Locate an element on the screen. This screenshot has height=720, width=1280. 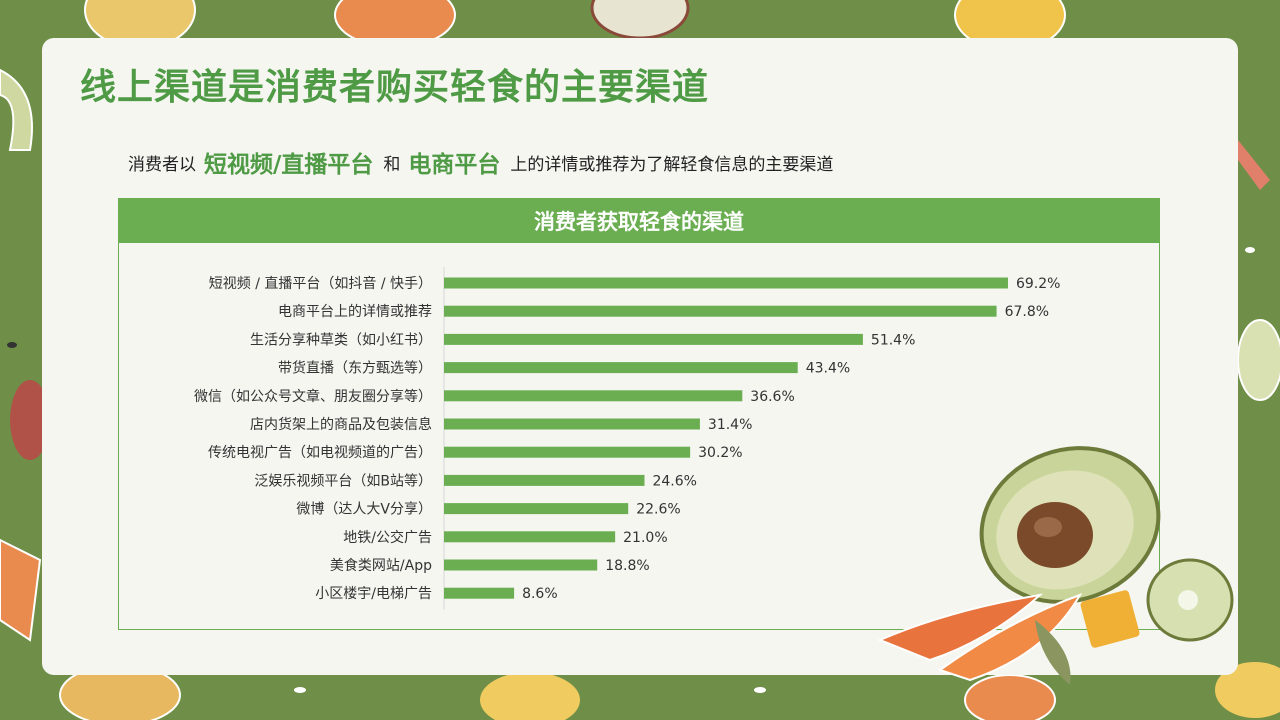
value-label: 36.6% is located at coordinates (772, 397).